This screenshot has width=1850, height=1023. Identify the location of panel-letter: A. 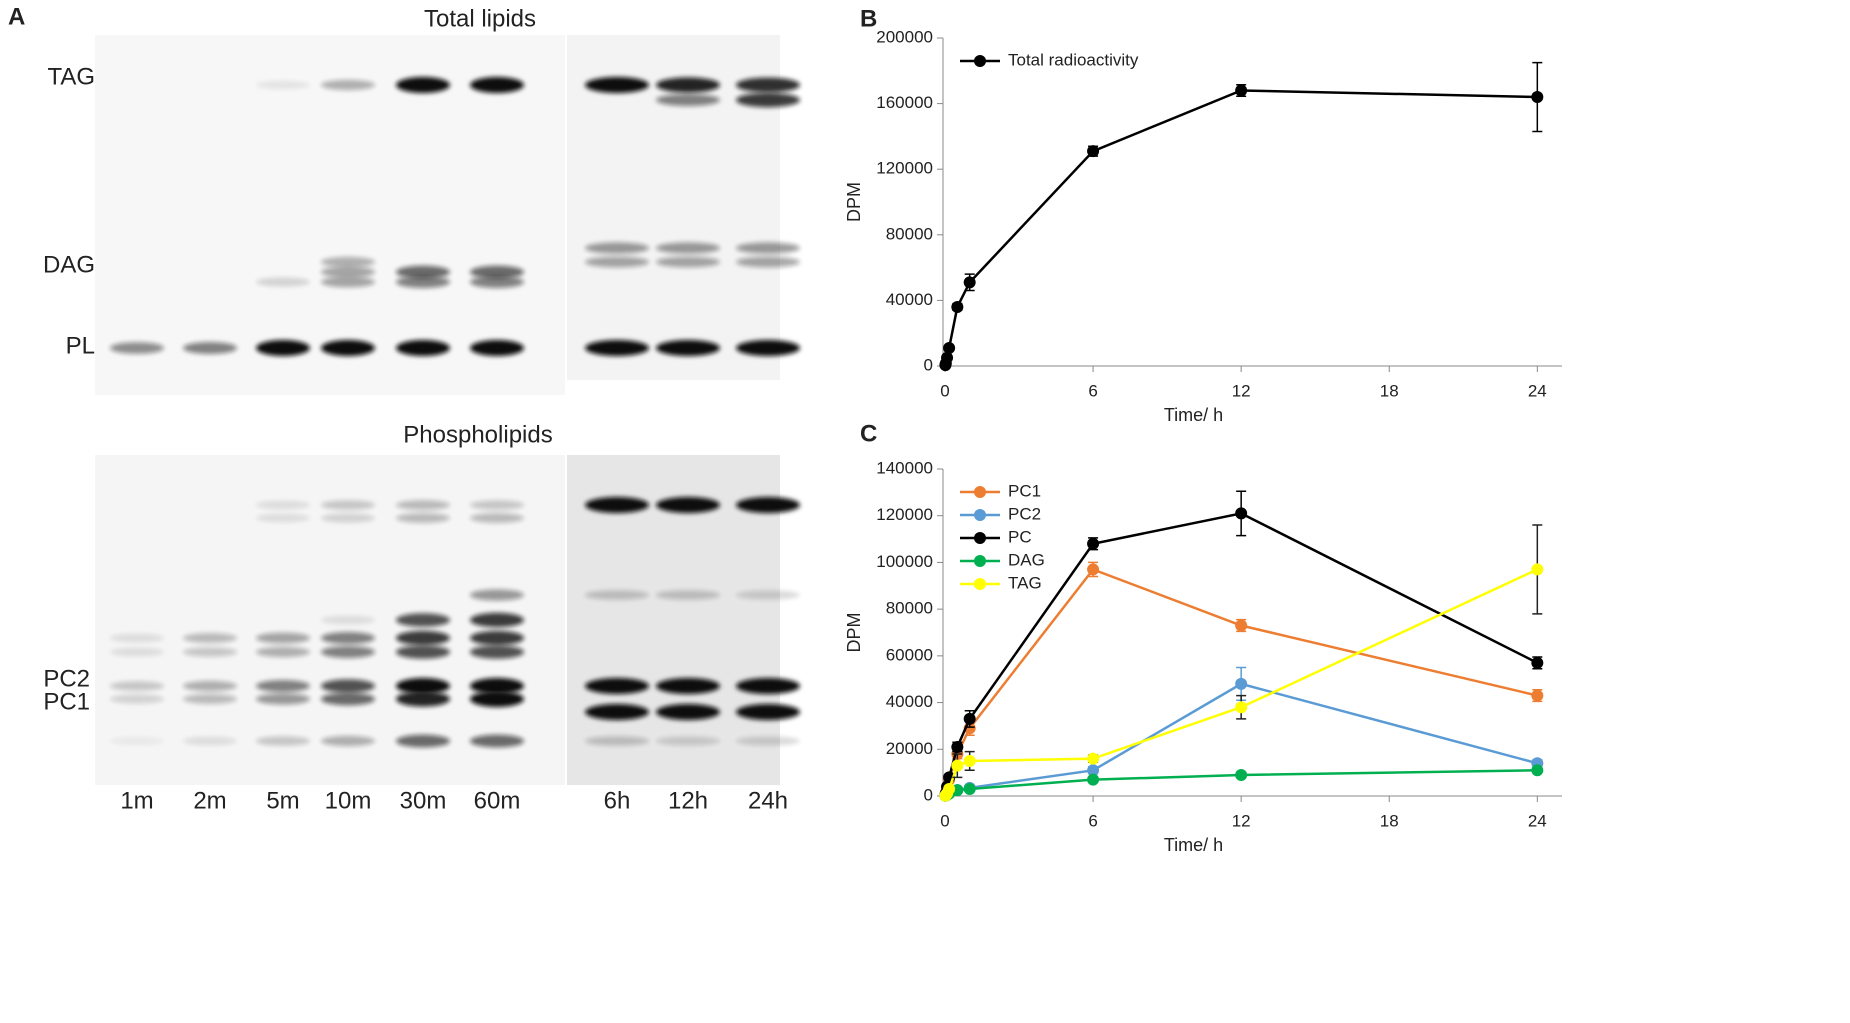
(16, 16).